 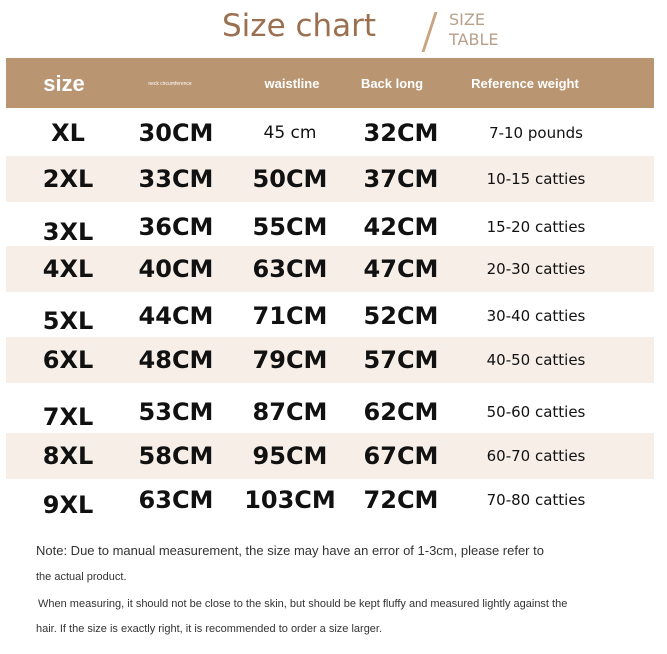 I want to click on size-cell: XL, so click(x=68, y=133).